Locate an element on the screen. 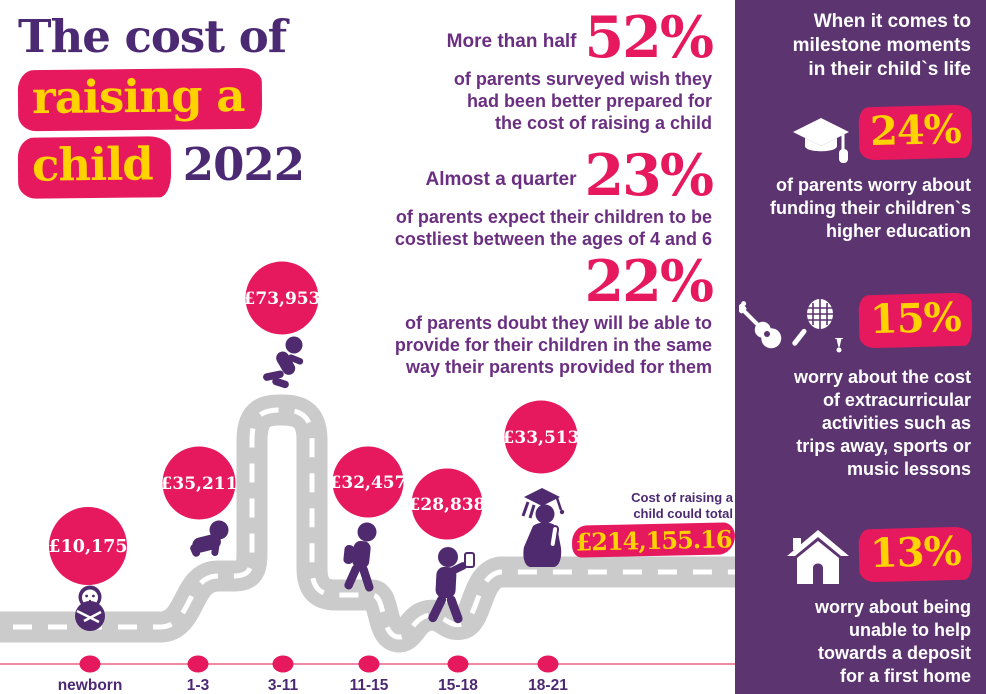 This screenshot has height=694, width=986. stat-line: of parents expect their children to be is located at coordinates (553, 217).